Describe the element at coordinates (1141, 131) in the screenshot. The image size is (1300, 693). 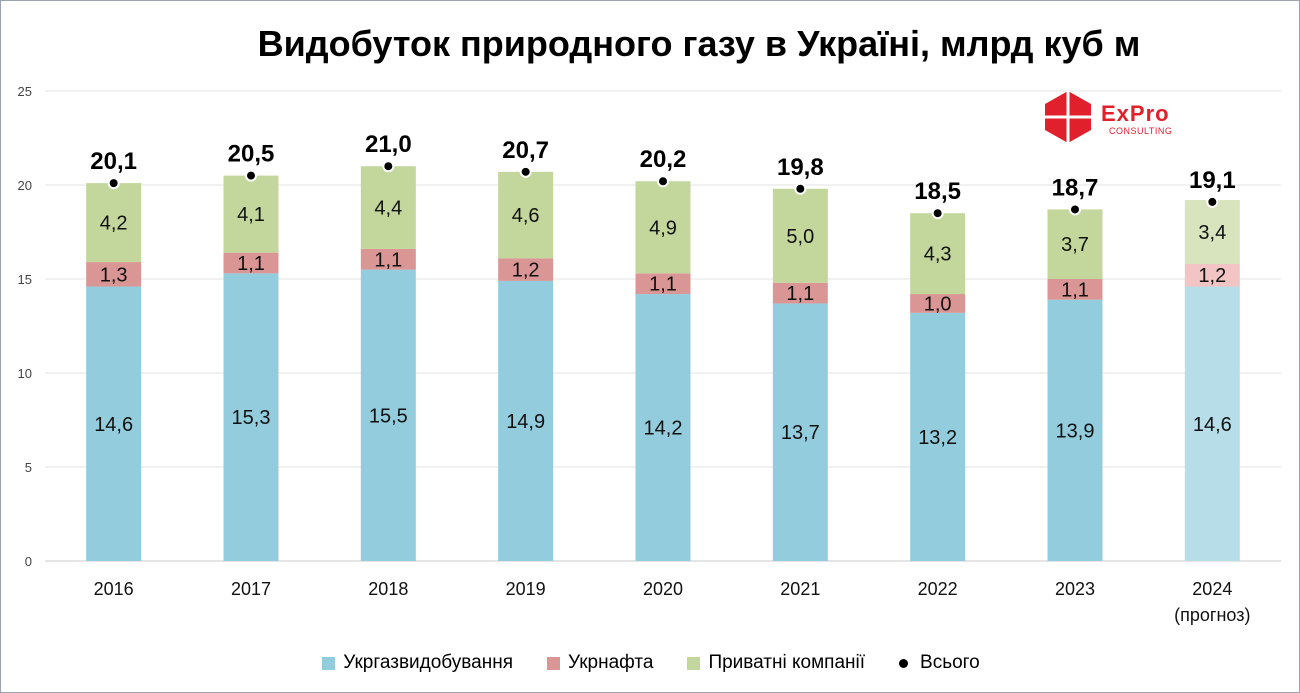
I see `logo-sub: CONSULTING` at that location.